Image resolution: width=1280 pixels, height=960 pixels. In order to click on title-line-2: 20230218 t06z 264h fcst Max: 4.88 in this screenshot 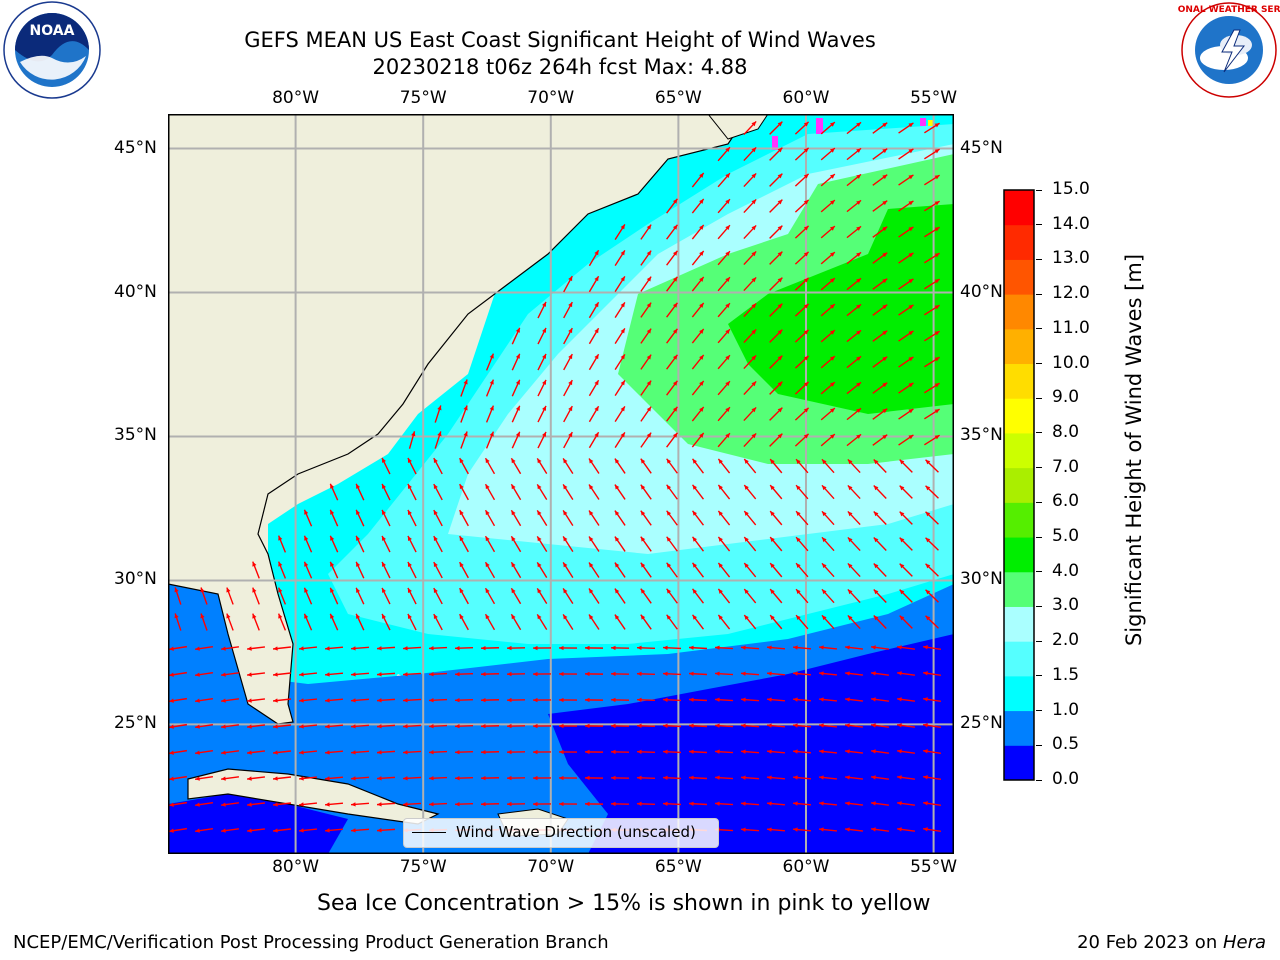, I will do `click(560, 67)`.